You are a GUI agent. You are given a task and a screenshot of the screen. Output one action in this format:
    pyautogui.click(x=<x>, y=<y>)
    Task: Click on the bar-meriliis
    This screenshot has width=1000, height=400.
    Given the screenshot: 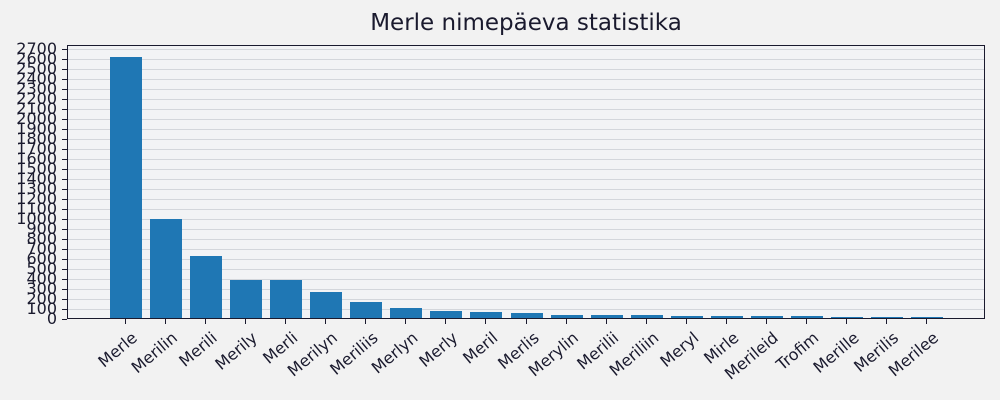 What is the action you would take?
    pyautogui.click(x=366, y=310)
    